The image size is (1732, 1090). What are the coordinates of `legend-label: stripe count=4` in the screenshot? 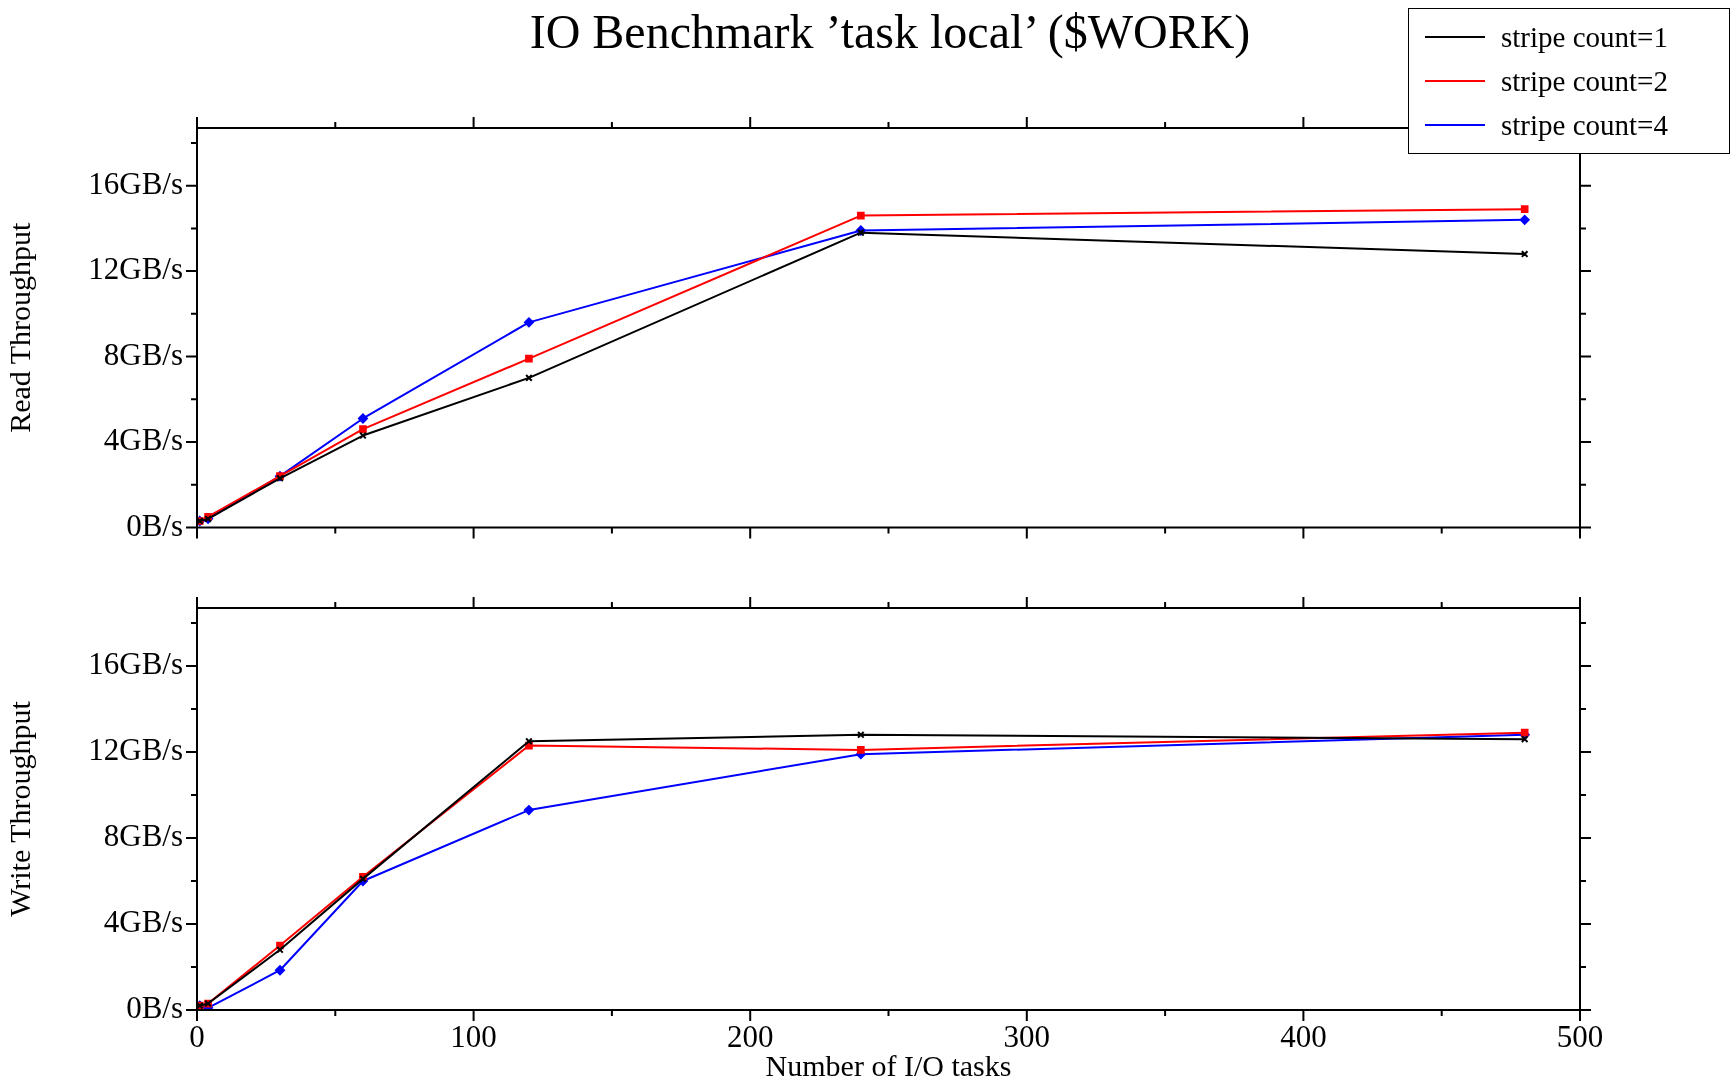 It's located at (1584, 125).